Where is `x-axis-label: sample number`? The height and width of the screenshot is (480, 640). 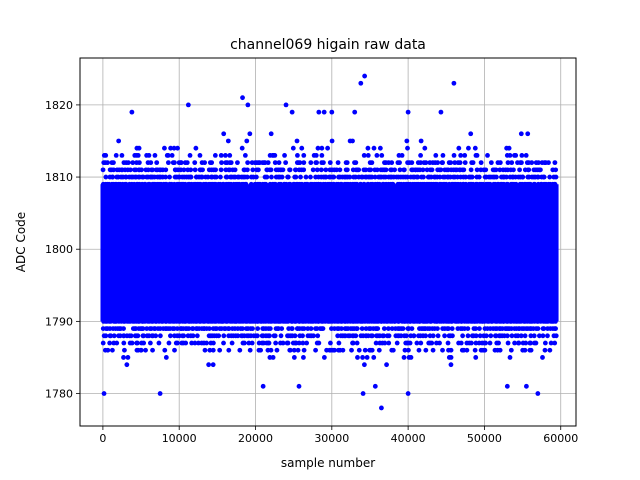 x-axis-label: sample number is located at coordinates (328, 463).